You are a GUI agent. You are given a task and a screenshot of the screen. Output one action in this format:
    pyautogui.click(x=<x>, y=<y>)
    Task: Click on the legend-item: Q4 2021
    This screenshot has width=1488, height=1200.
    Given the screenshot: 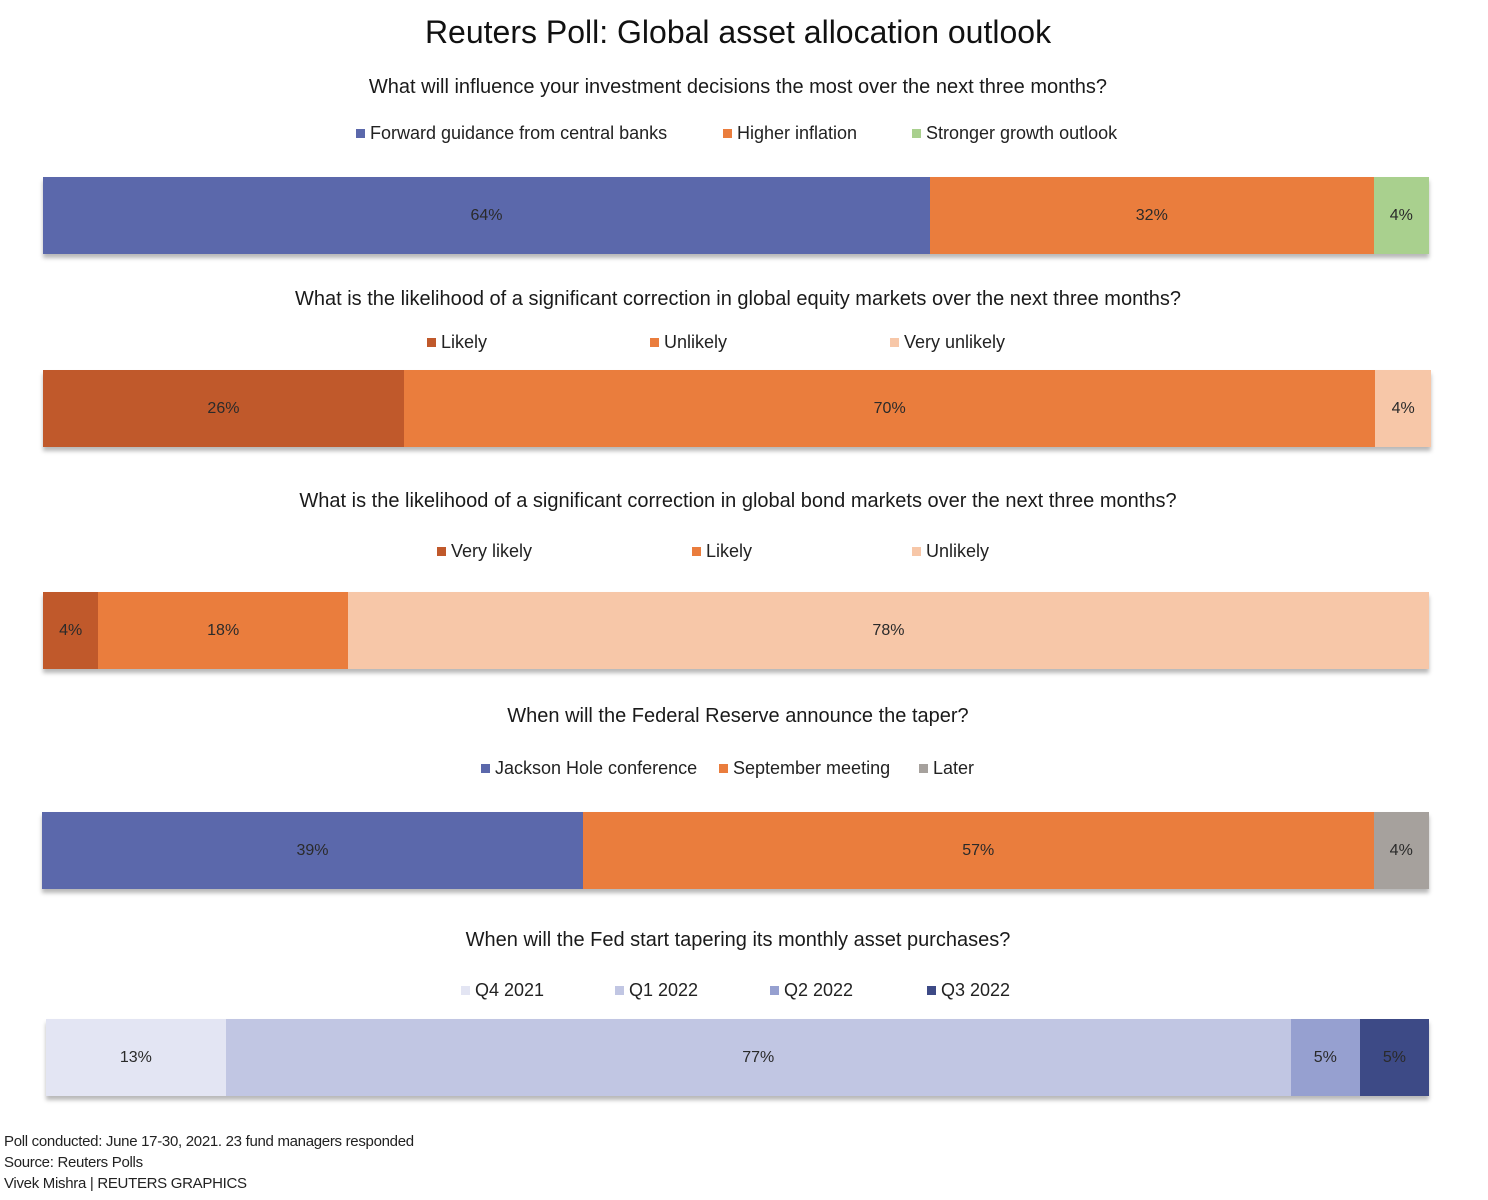 What is the action you would take?
    pyautogui.click(x=502, y=990)
    